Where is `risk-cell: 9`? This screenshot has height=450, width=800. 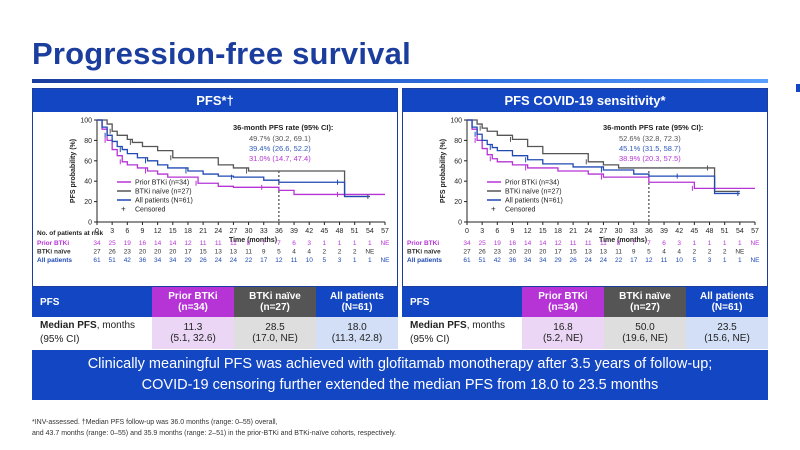
risk-cell: 9 is located at coordinates (634, 252).